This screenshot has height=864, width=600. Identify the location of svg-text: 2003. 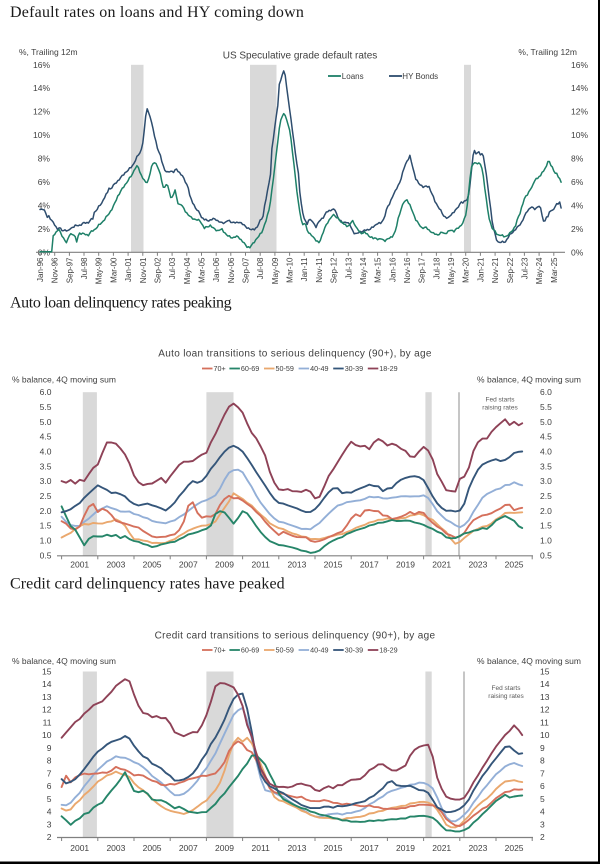
(115, 565).